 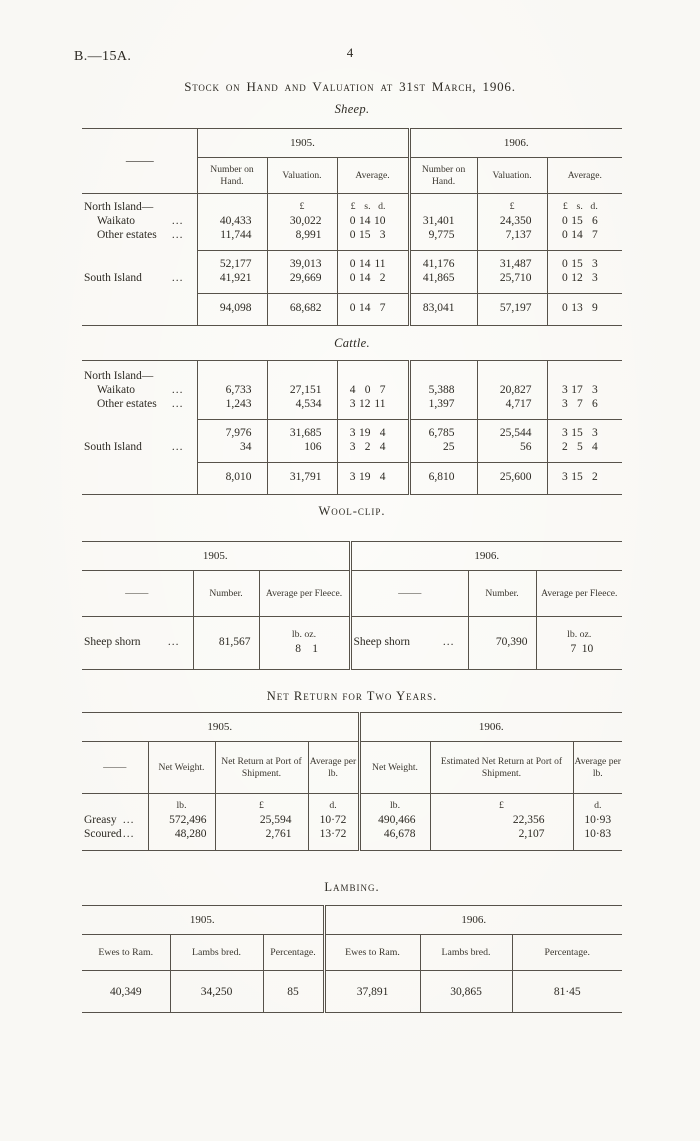 I want to click on cell-valuation: 25,544, so click(x=511, y=429).